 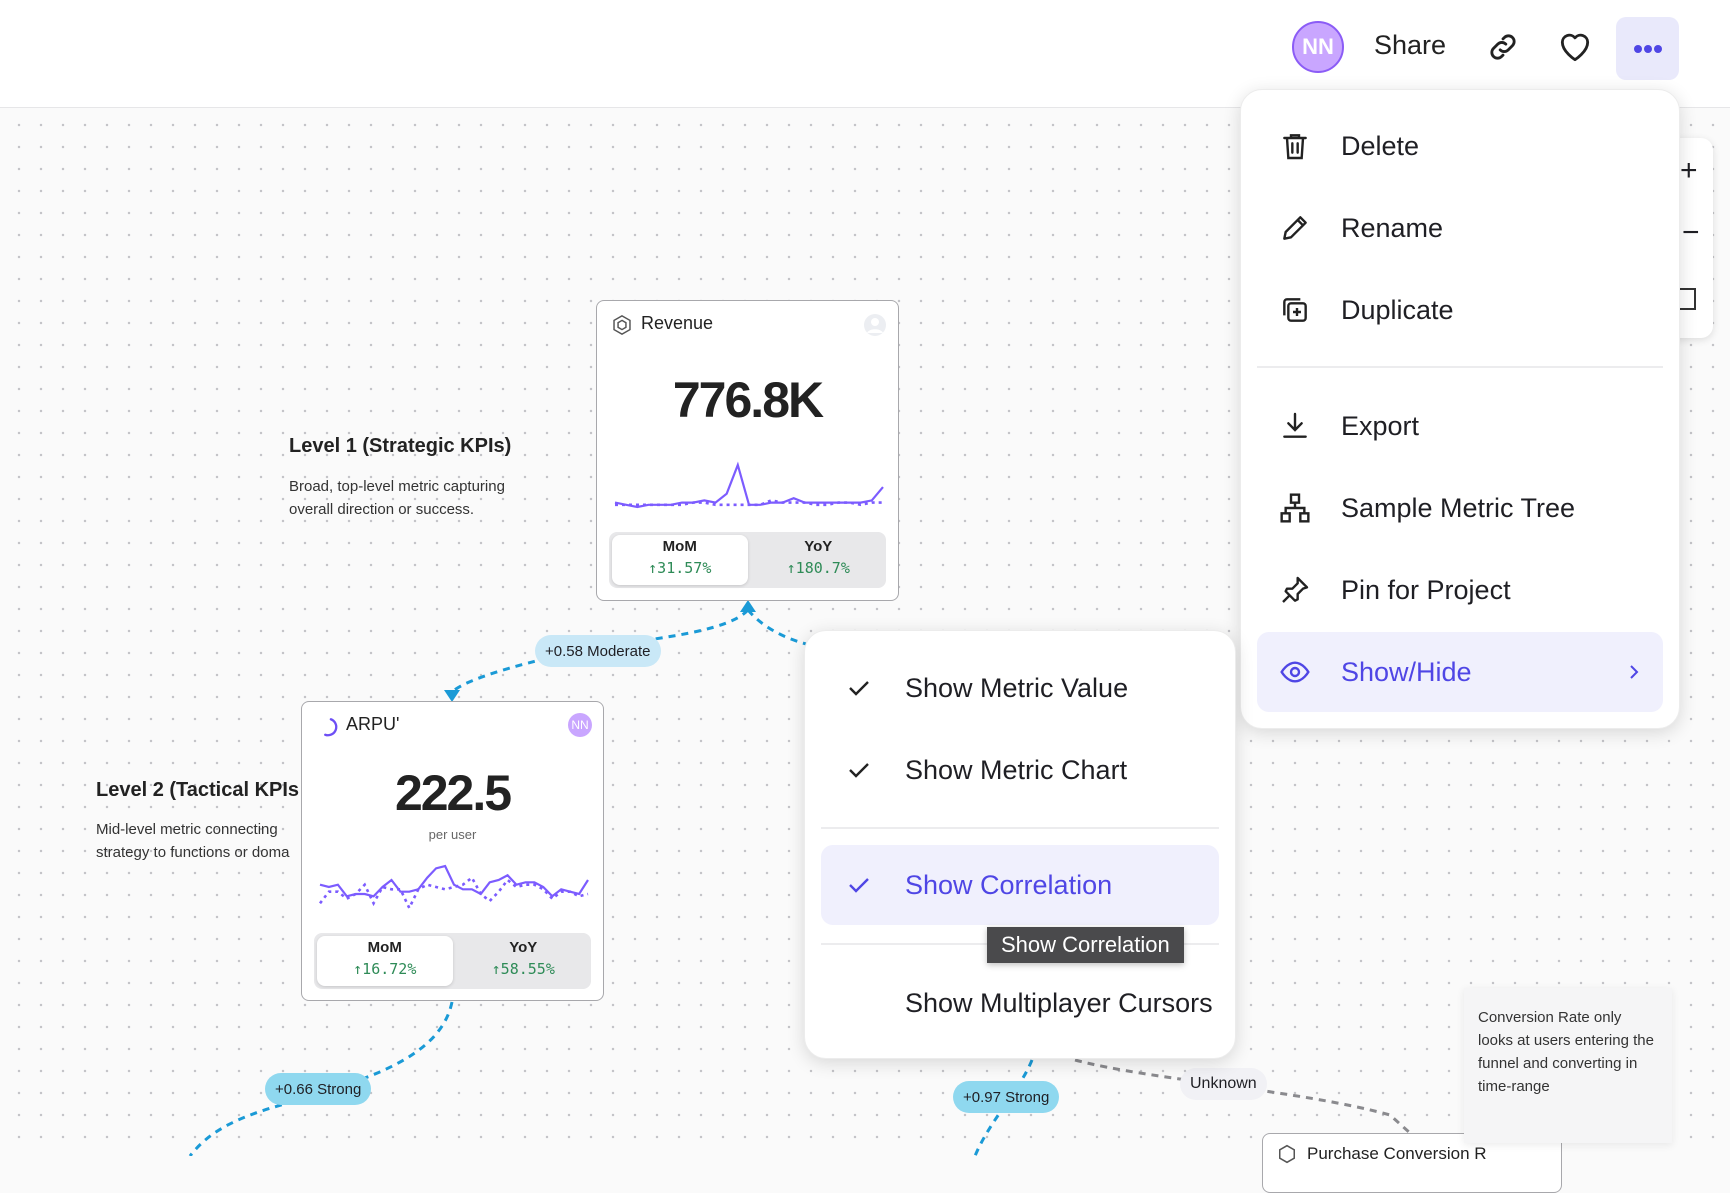 I want to click on correlation-badge: +0.66 Strong, so click(x=318, y=1089).